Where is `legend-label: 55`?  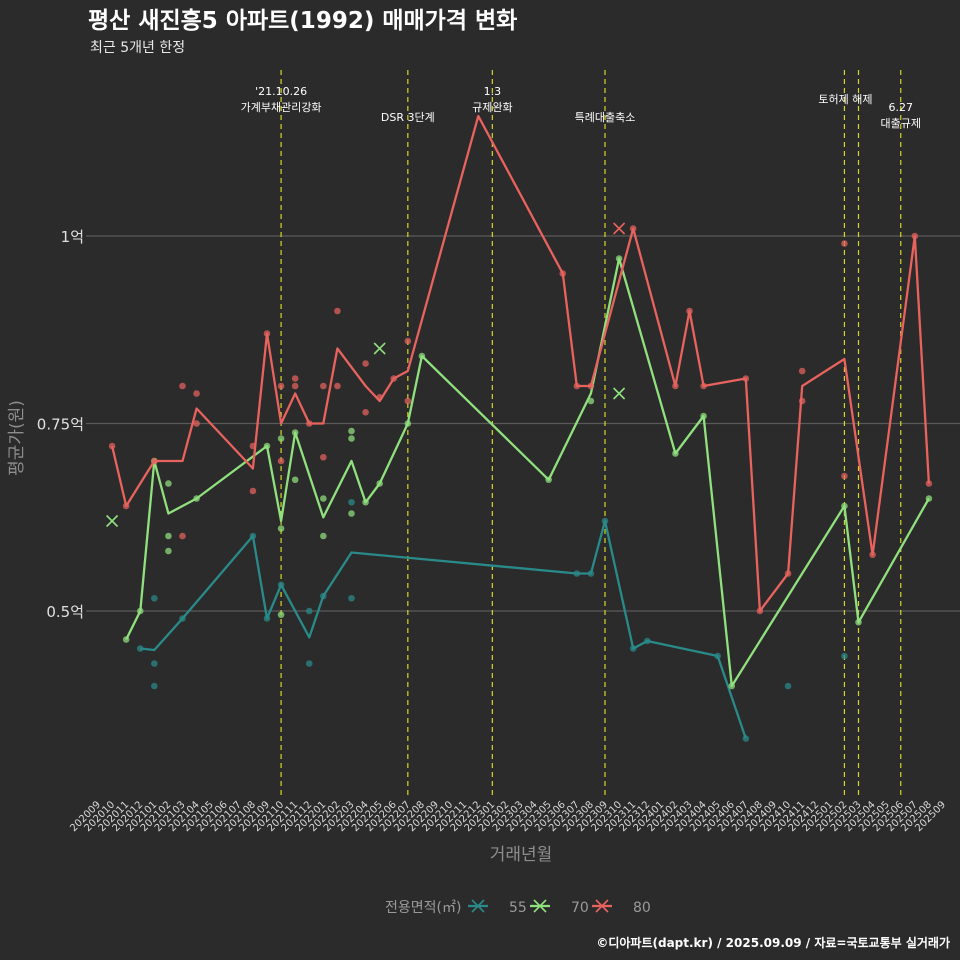 legend-label: 55 is located at coordinates (518, 908).